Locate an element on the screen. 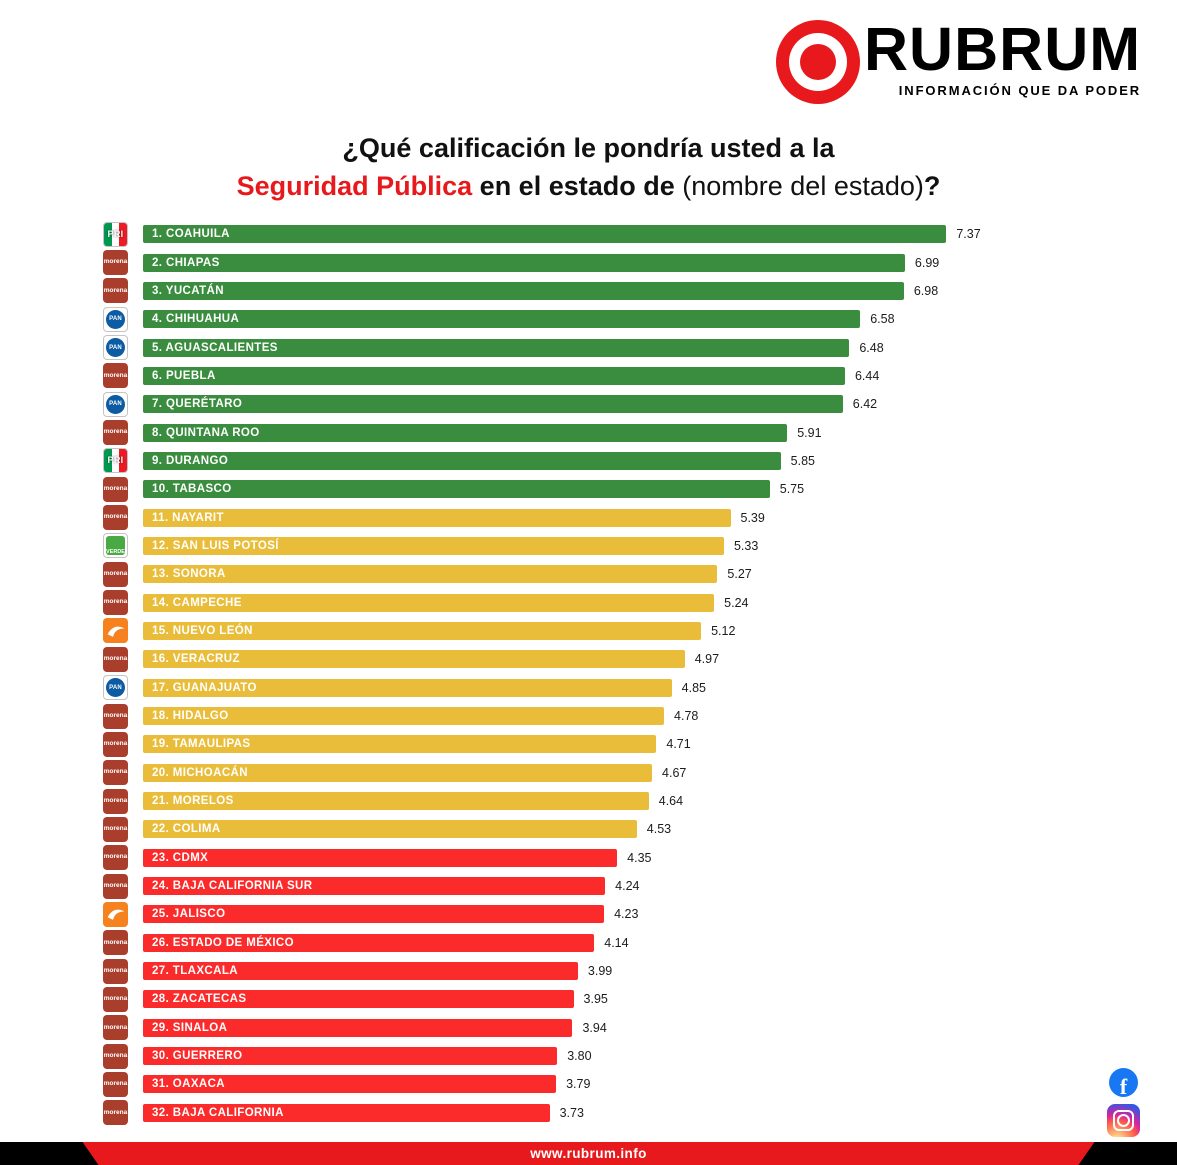 Image resolution: width=1177 pixels, height=1165 pixels. brand-header: RUBRUM INFORMACIÓN QUE DA PODER is located at coordinates (959, 61).